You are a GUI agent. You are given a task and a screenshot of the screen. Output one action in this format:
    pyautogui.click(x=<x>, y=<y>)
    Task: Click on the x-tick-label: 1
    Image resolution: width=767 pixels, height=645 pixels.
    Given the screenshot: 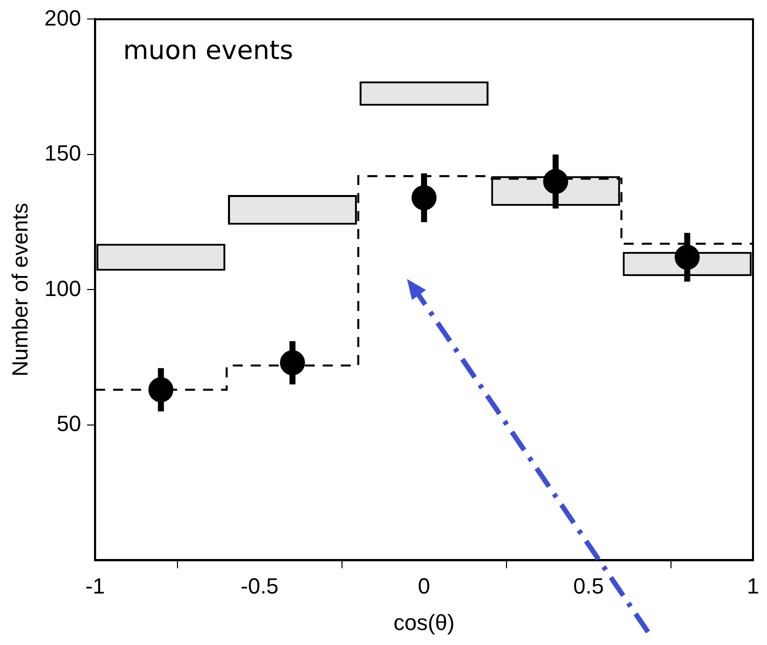 What is the action you would take?
    pyautogui.click(x=753, y=585)
    